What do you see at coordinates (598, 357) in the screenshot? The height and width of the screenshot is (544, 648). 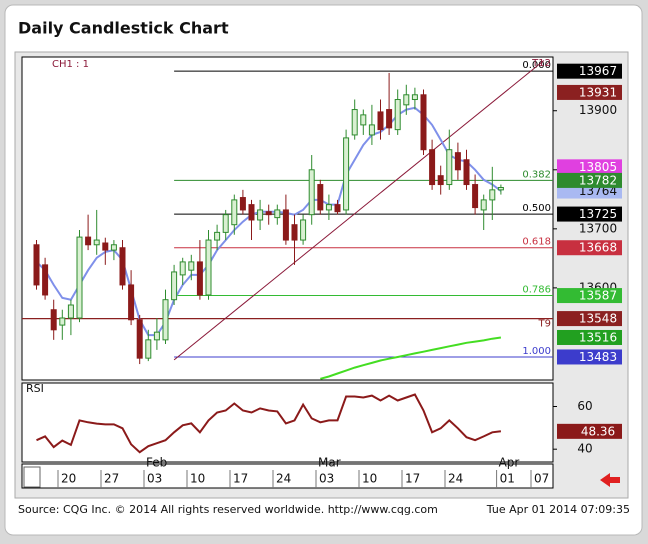 I see `value-box-label: 13483` at bounding box center [598, 357].